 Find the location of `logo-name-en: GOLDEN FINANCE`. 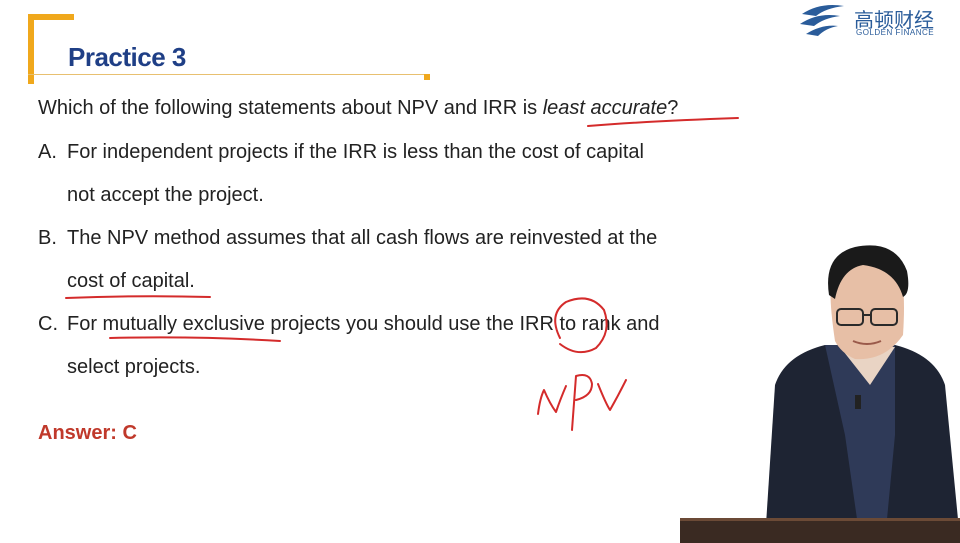

logo-name-en: GOLDEN FINANCE is located at coordinates (895, 32).